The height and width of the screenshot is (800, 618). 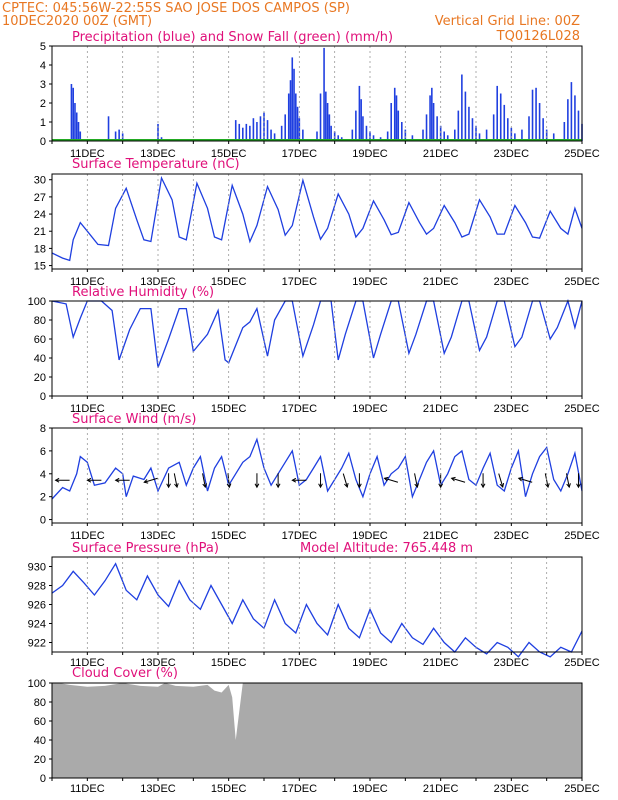 What do you see at coordinates (43, 452) in the screenshot?
I see `y-tick-label: 6` at bounding box center [43, 452].